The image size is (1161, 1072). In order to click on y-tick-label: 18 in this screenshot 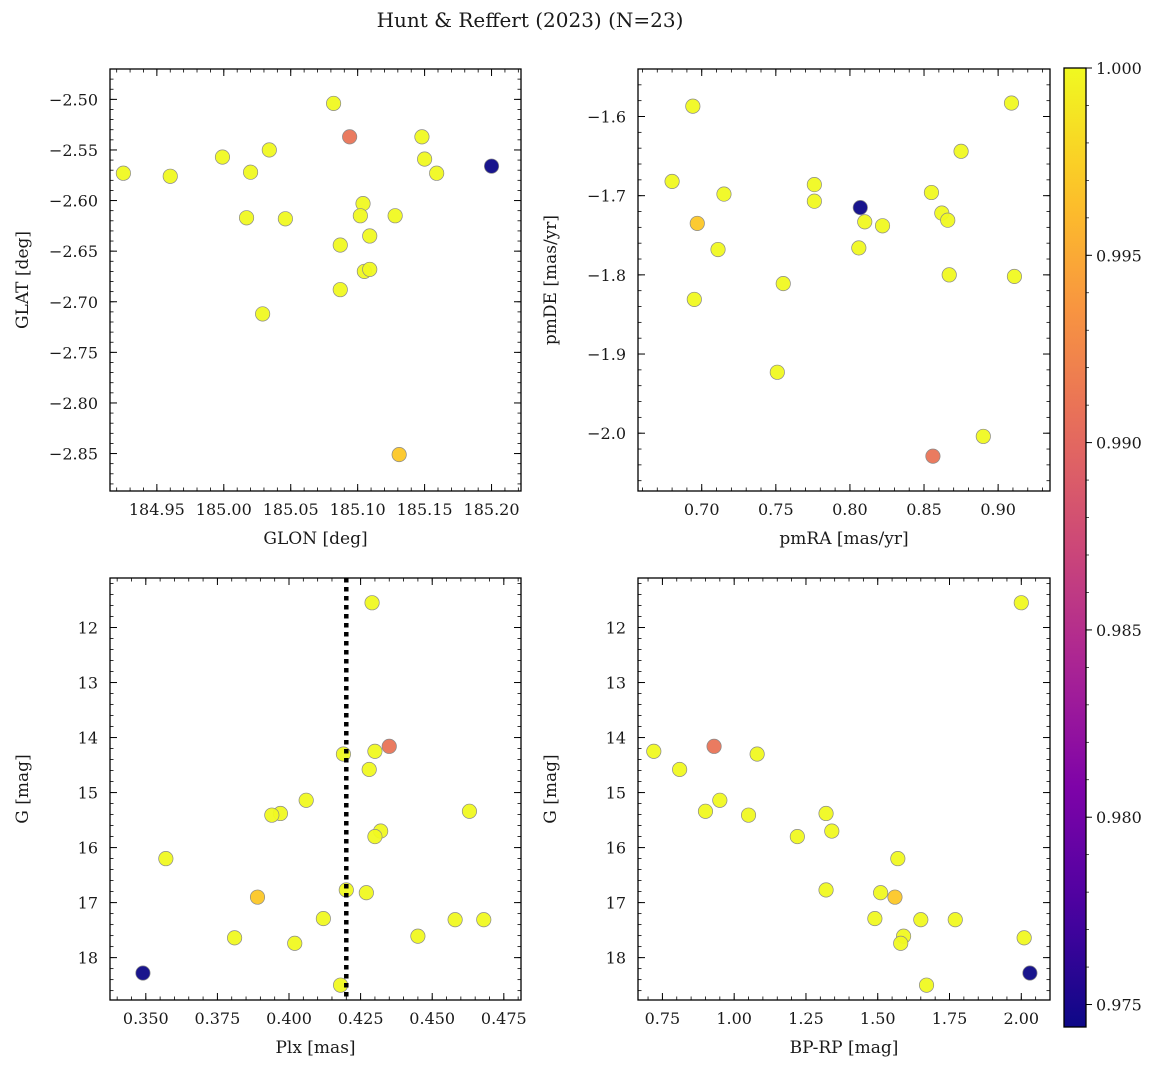, I will do `click(88, 958)`.